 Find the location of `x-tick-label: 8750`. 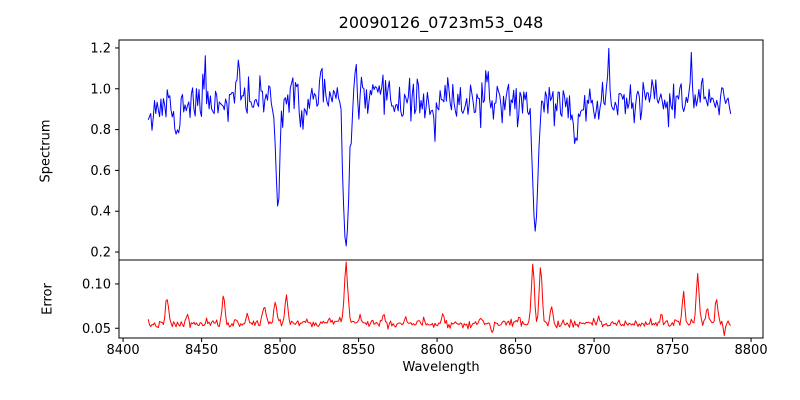

x-tick-label: 8750 is located at coordinates (672, 350).